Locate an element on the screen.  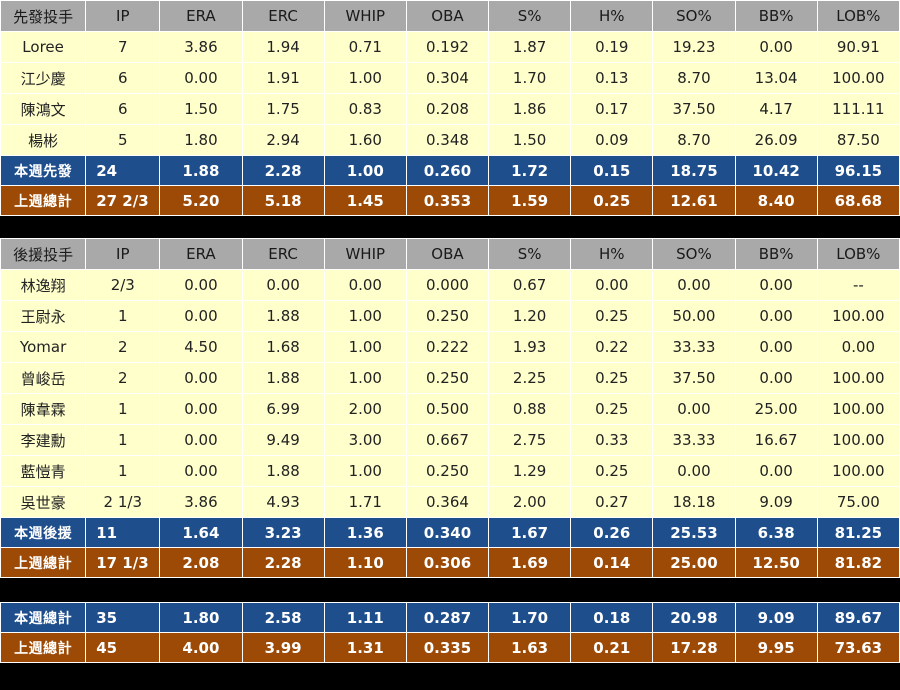
cell-oba: 0.340 is located at coordinates (447, 532).